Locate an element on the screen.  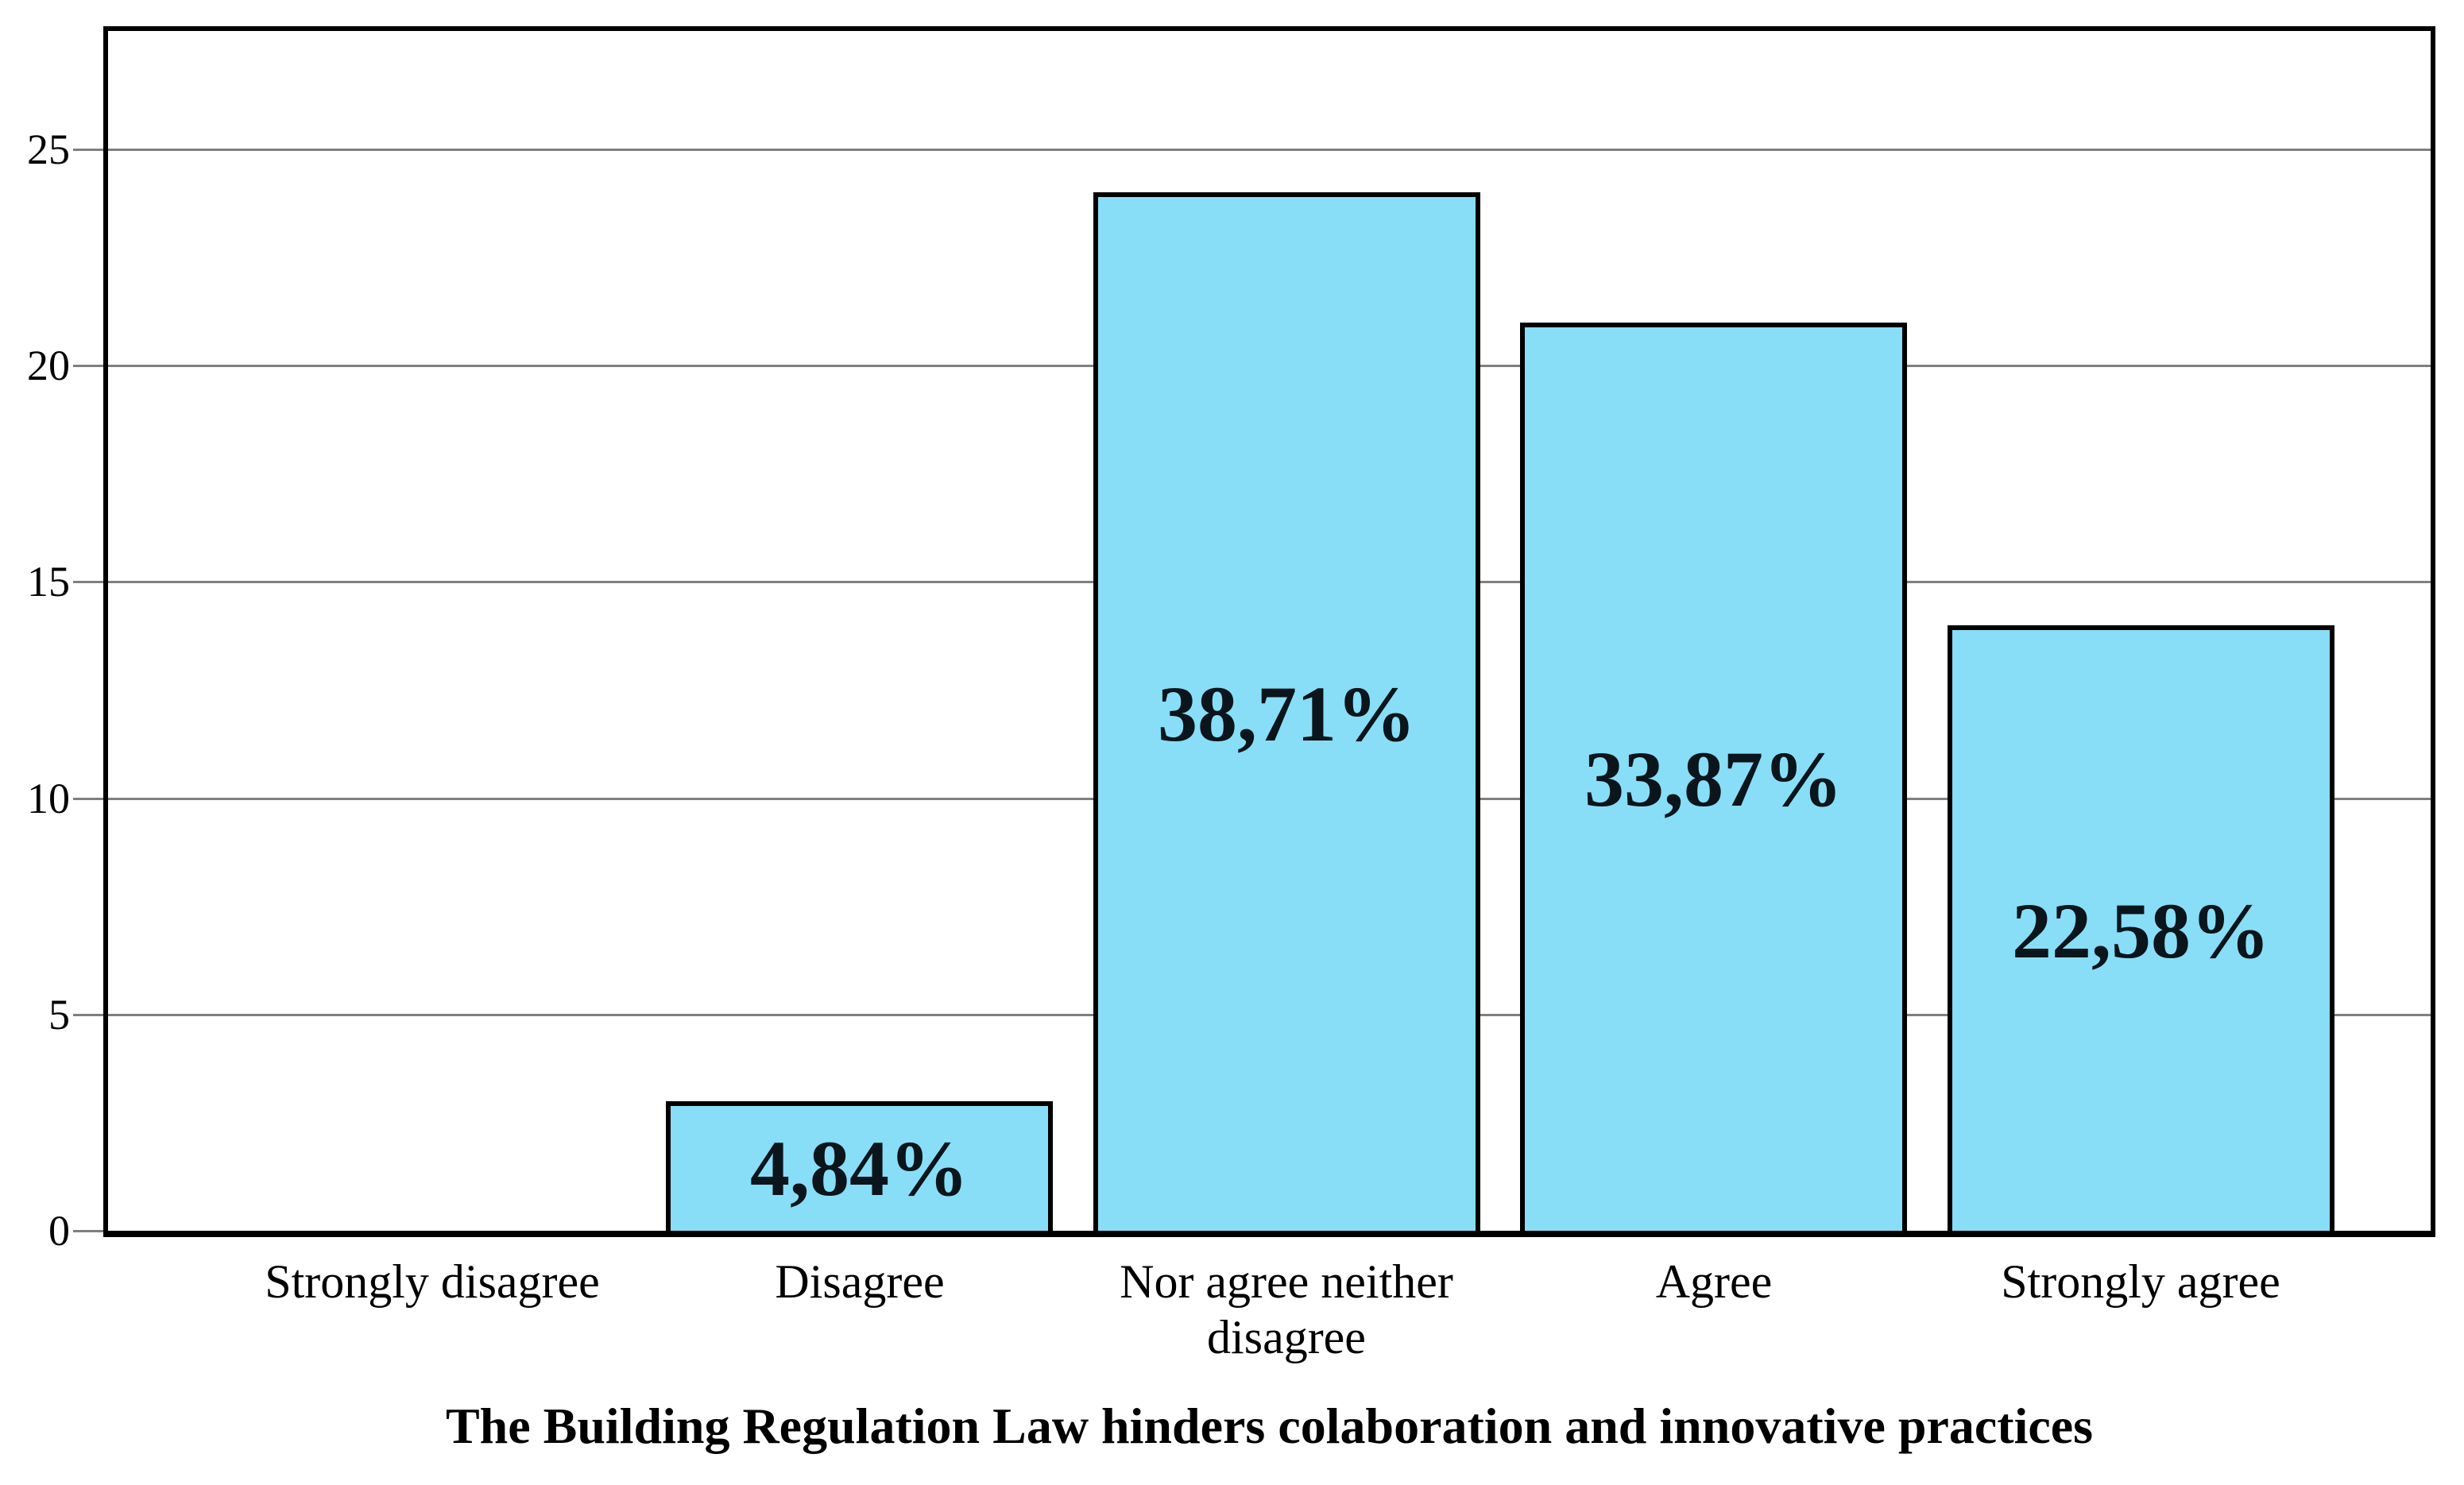
gridline-y25 is located at coordinates (1252, 149).